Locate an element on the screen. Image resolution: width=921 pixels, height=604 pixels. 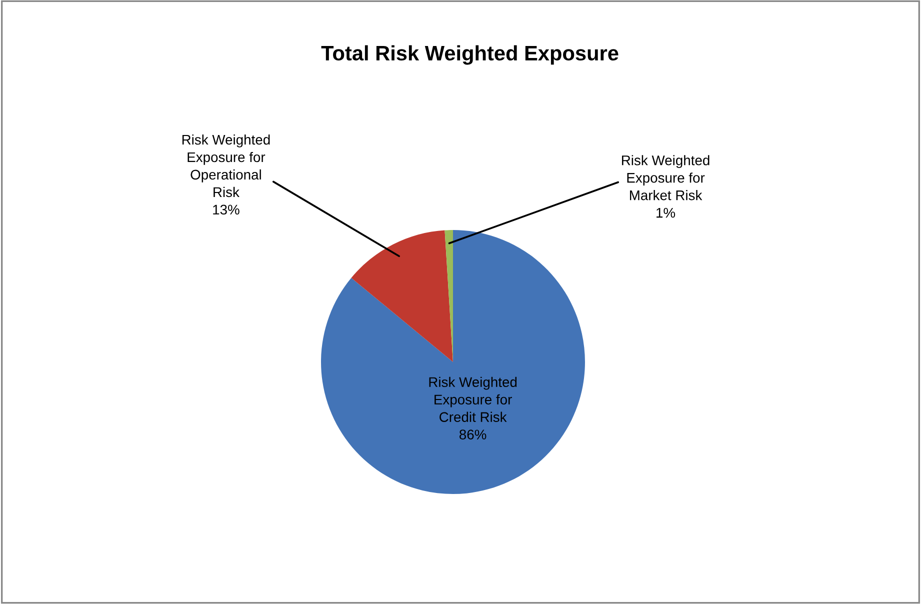
slice-label: Risk Weighted Exposure for Credit Risk is located at coordinates (473, 399).